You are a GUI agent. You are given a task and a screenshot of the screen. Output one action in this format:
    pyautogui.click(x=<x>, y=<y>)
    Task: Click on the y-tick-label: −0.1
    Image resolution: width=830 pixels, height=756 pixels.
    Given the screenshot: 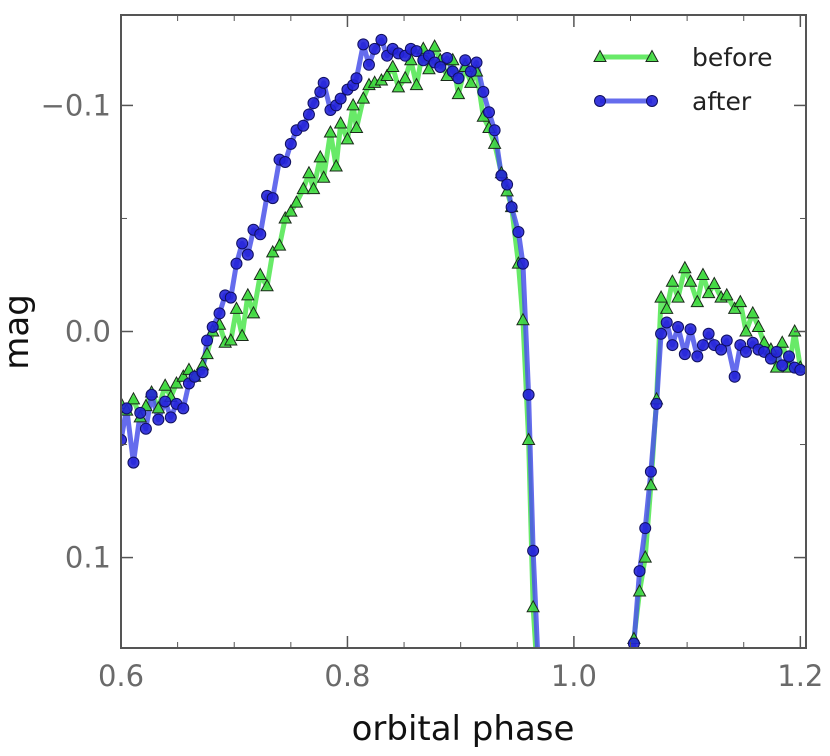 What is the action you would take?
    pyautogui.click(x=76, y=105)
    